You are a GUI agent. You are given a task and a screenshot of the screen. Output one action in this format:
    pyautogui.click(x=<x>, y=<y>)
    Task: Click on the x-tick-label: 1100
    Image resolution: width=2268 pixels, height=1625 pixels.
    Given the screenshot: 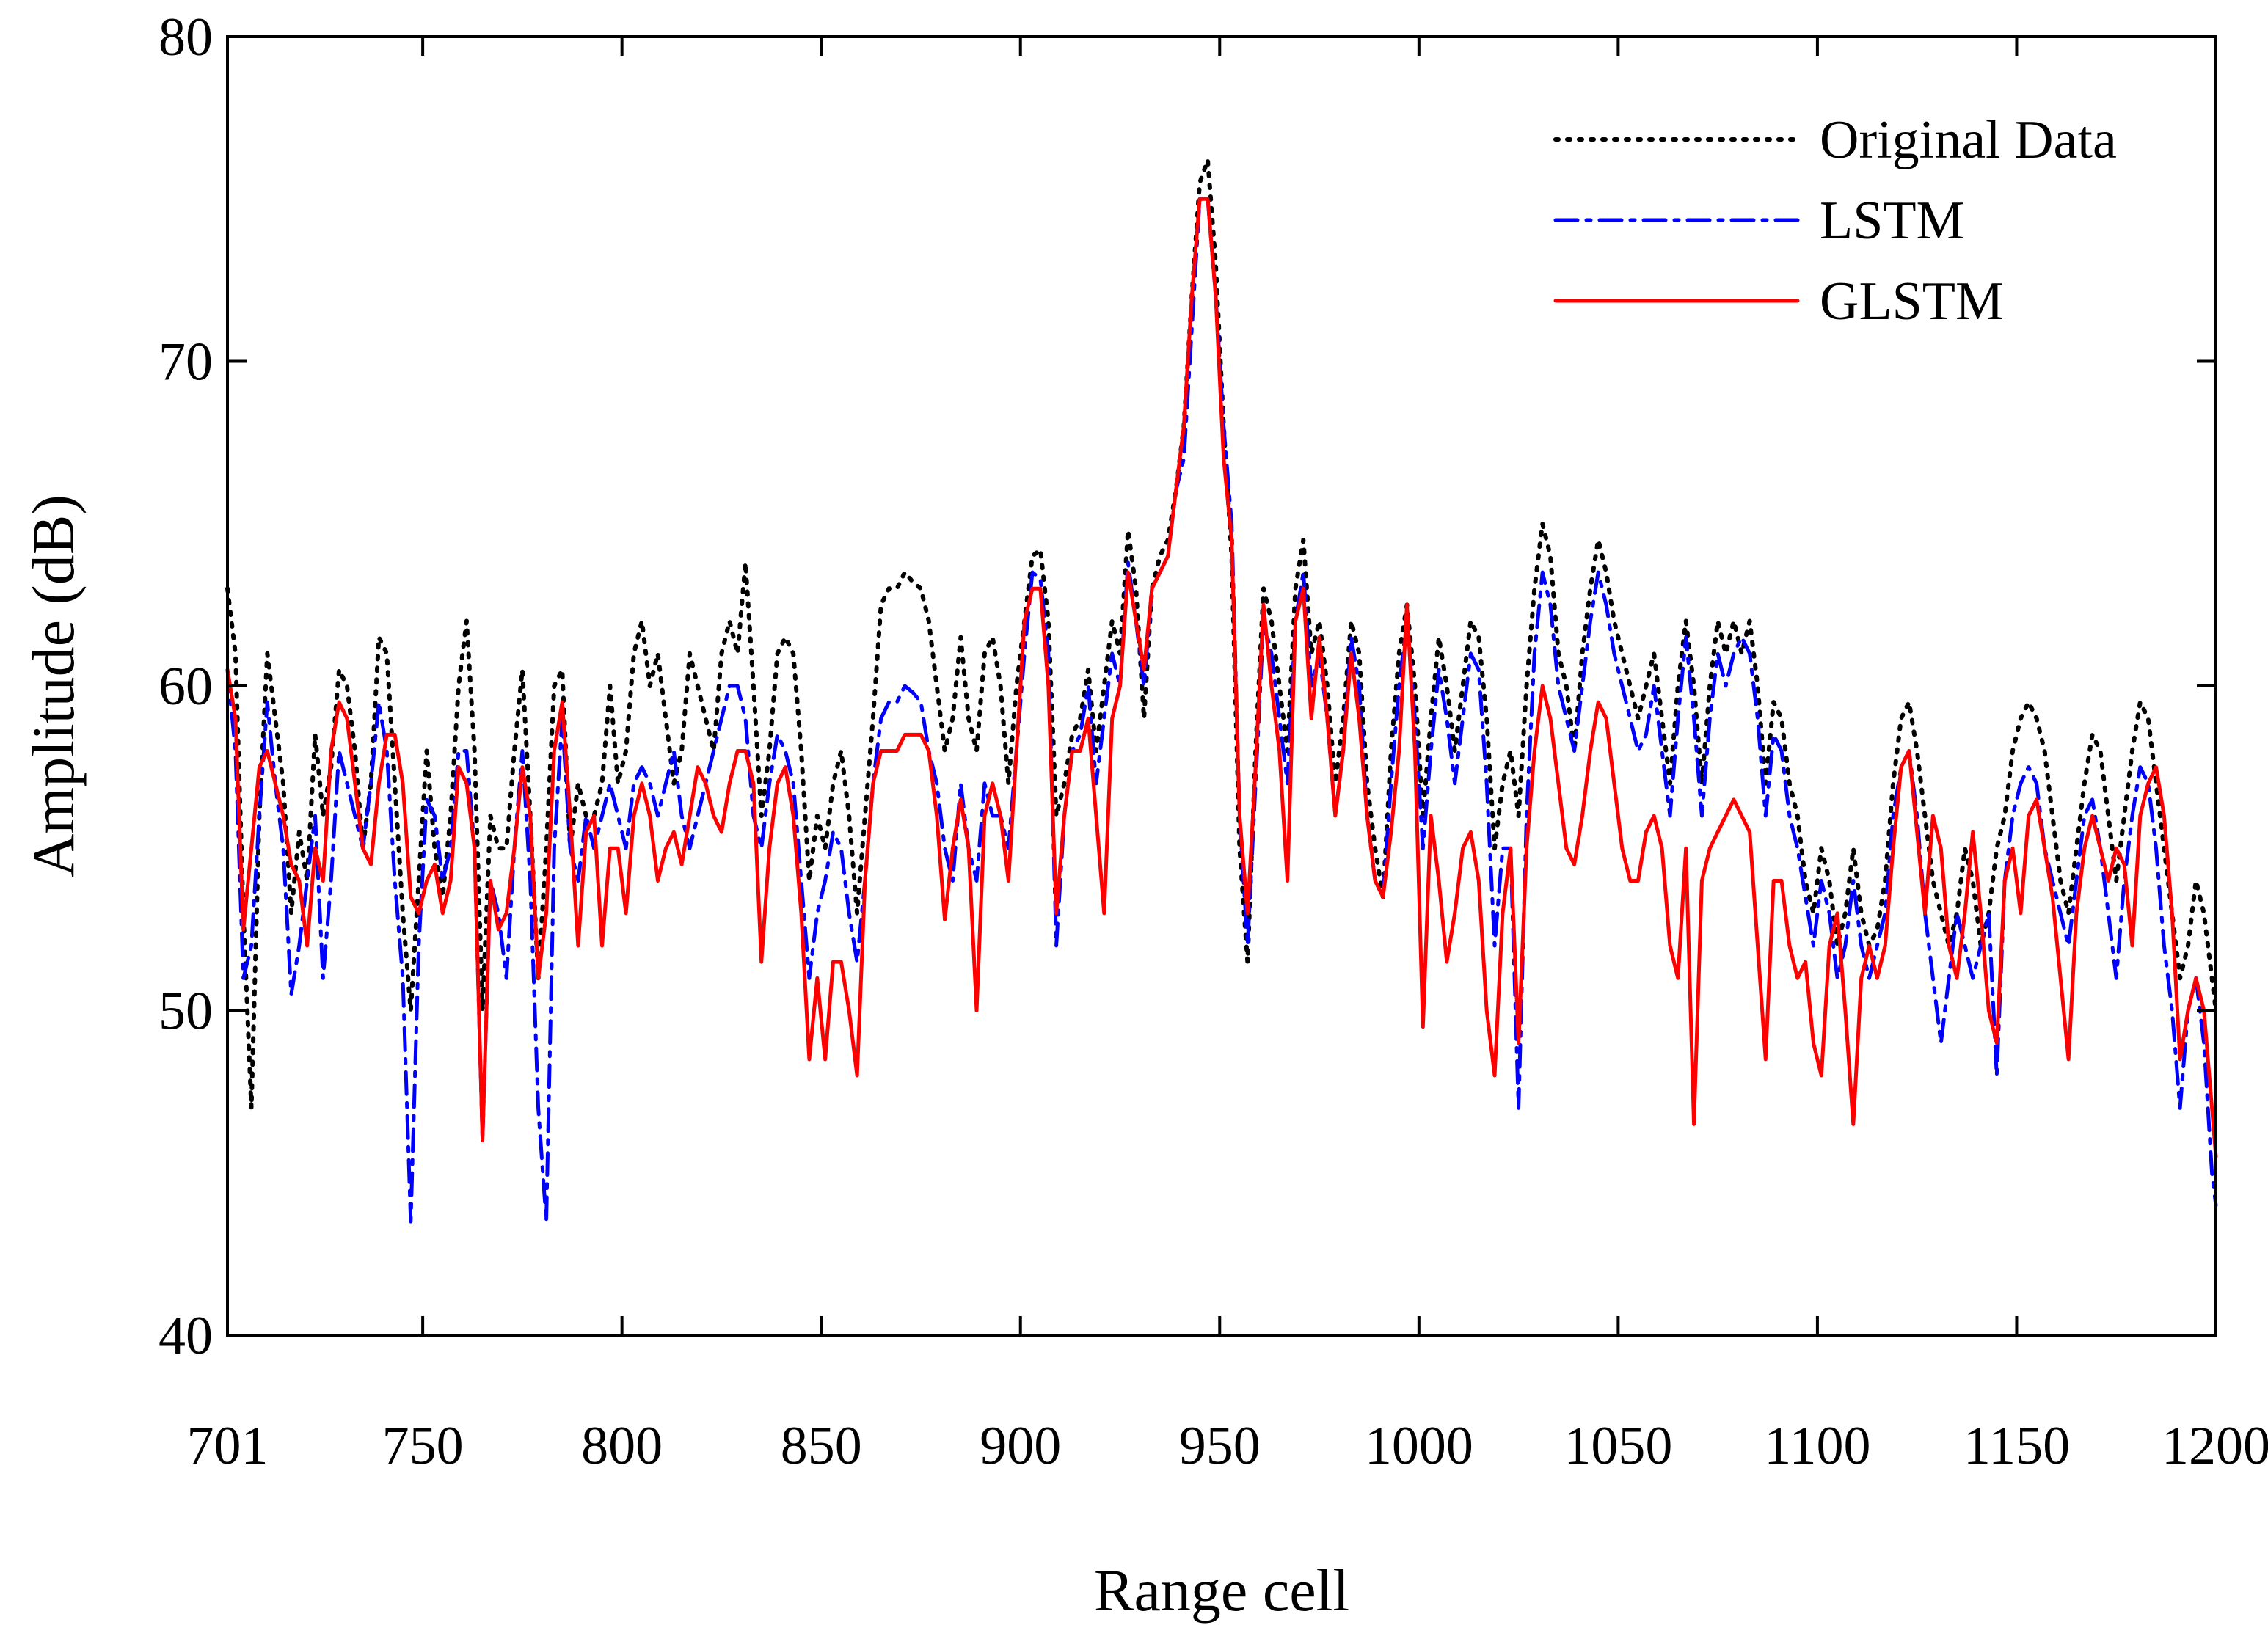 What is the action you would take?
    pyautogui.click(x=1817, y=1446)
    